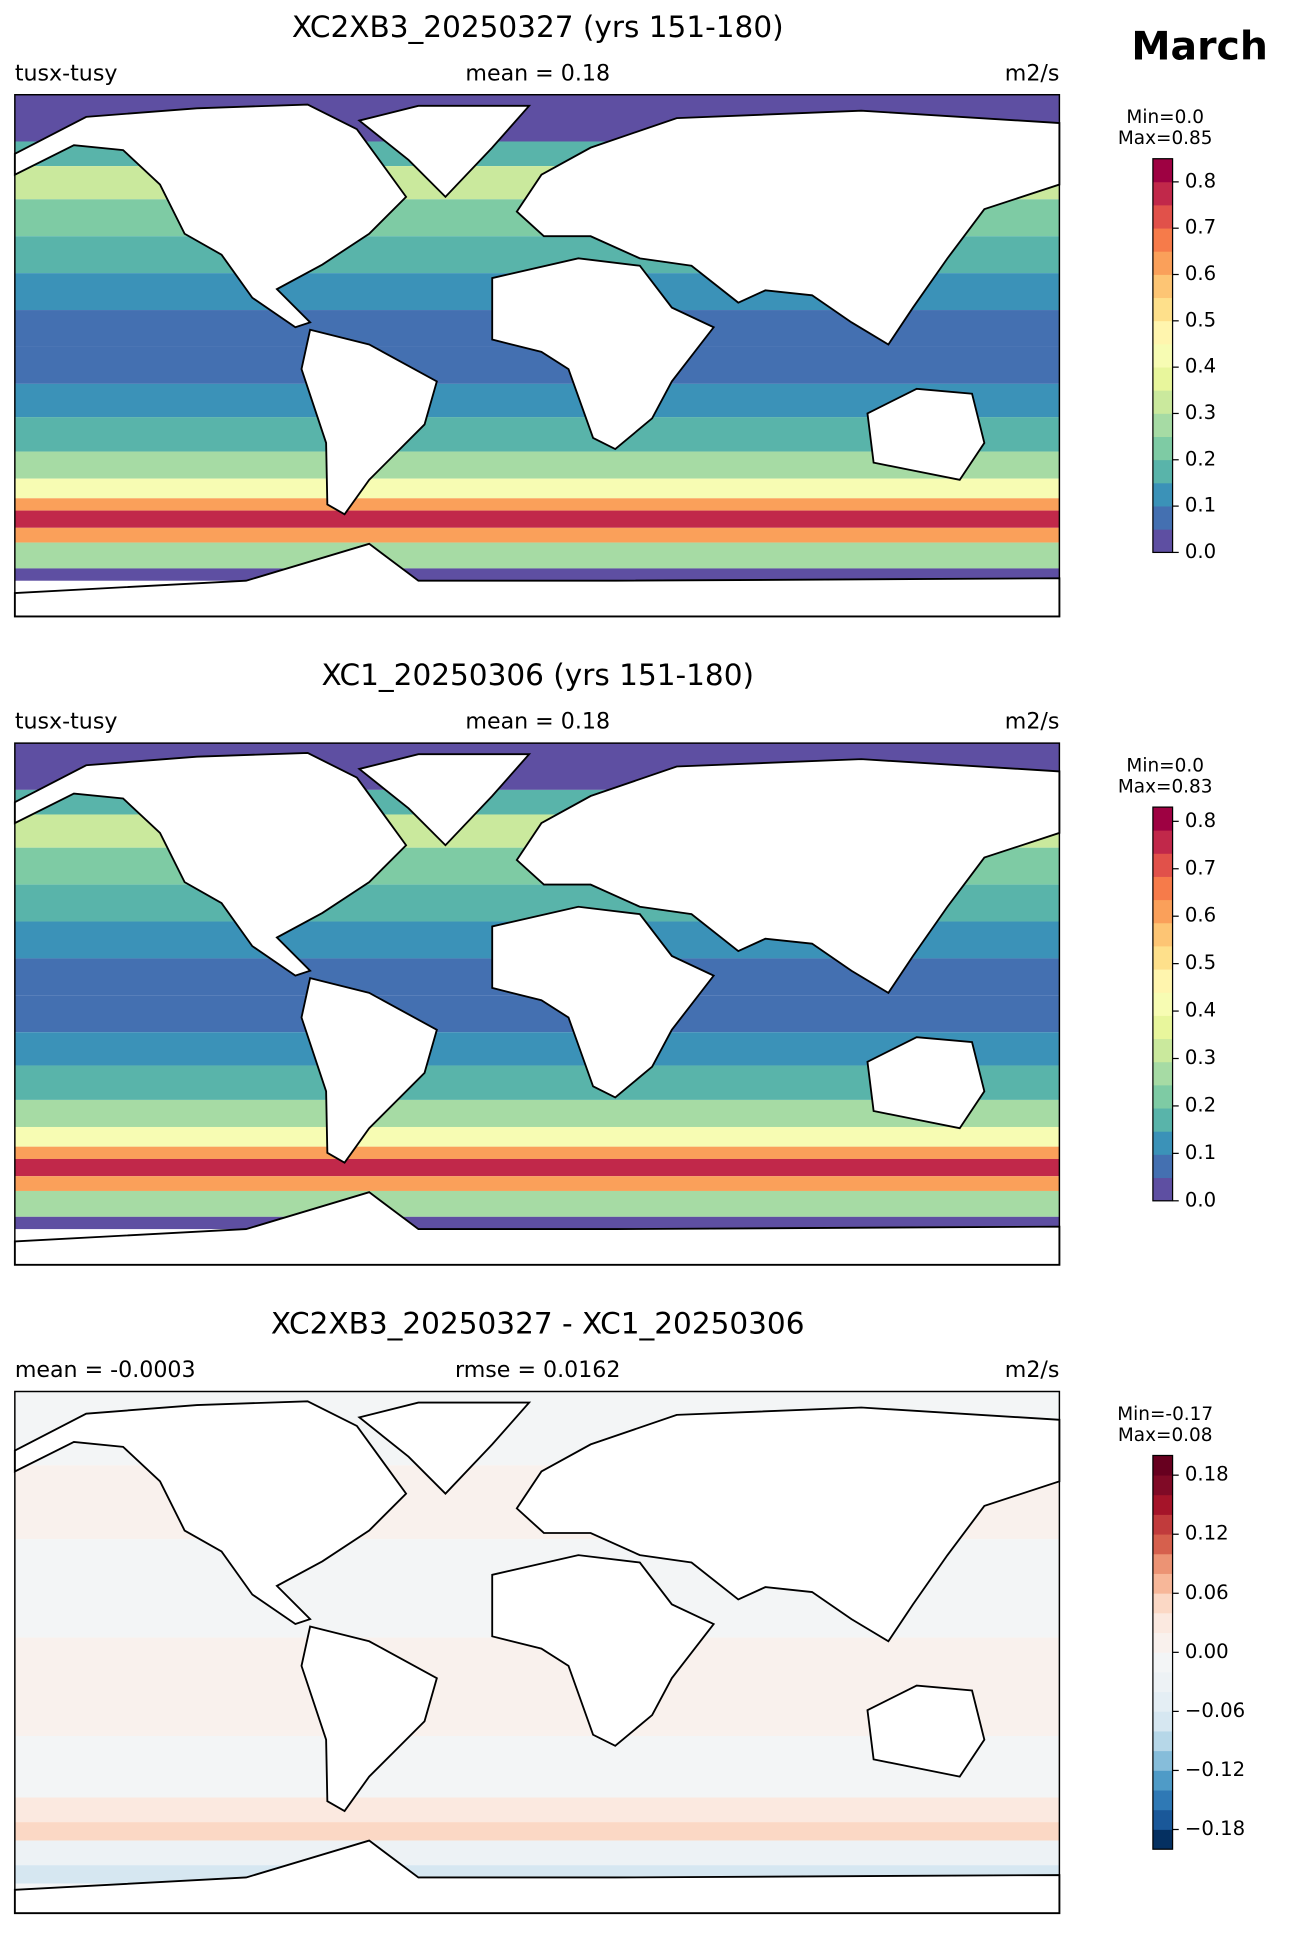 Image resolution: width=1292 pixels, height=1939 pixels. Describe the element at coordinates (1207, 1651) in the screenshot. I see `colorbar-tick-label: 0.00` at that location.